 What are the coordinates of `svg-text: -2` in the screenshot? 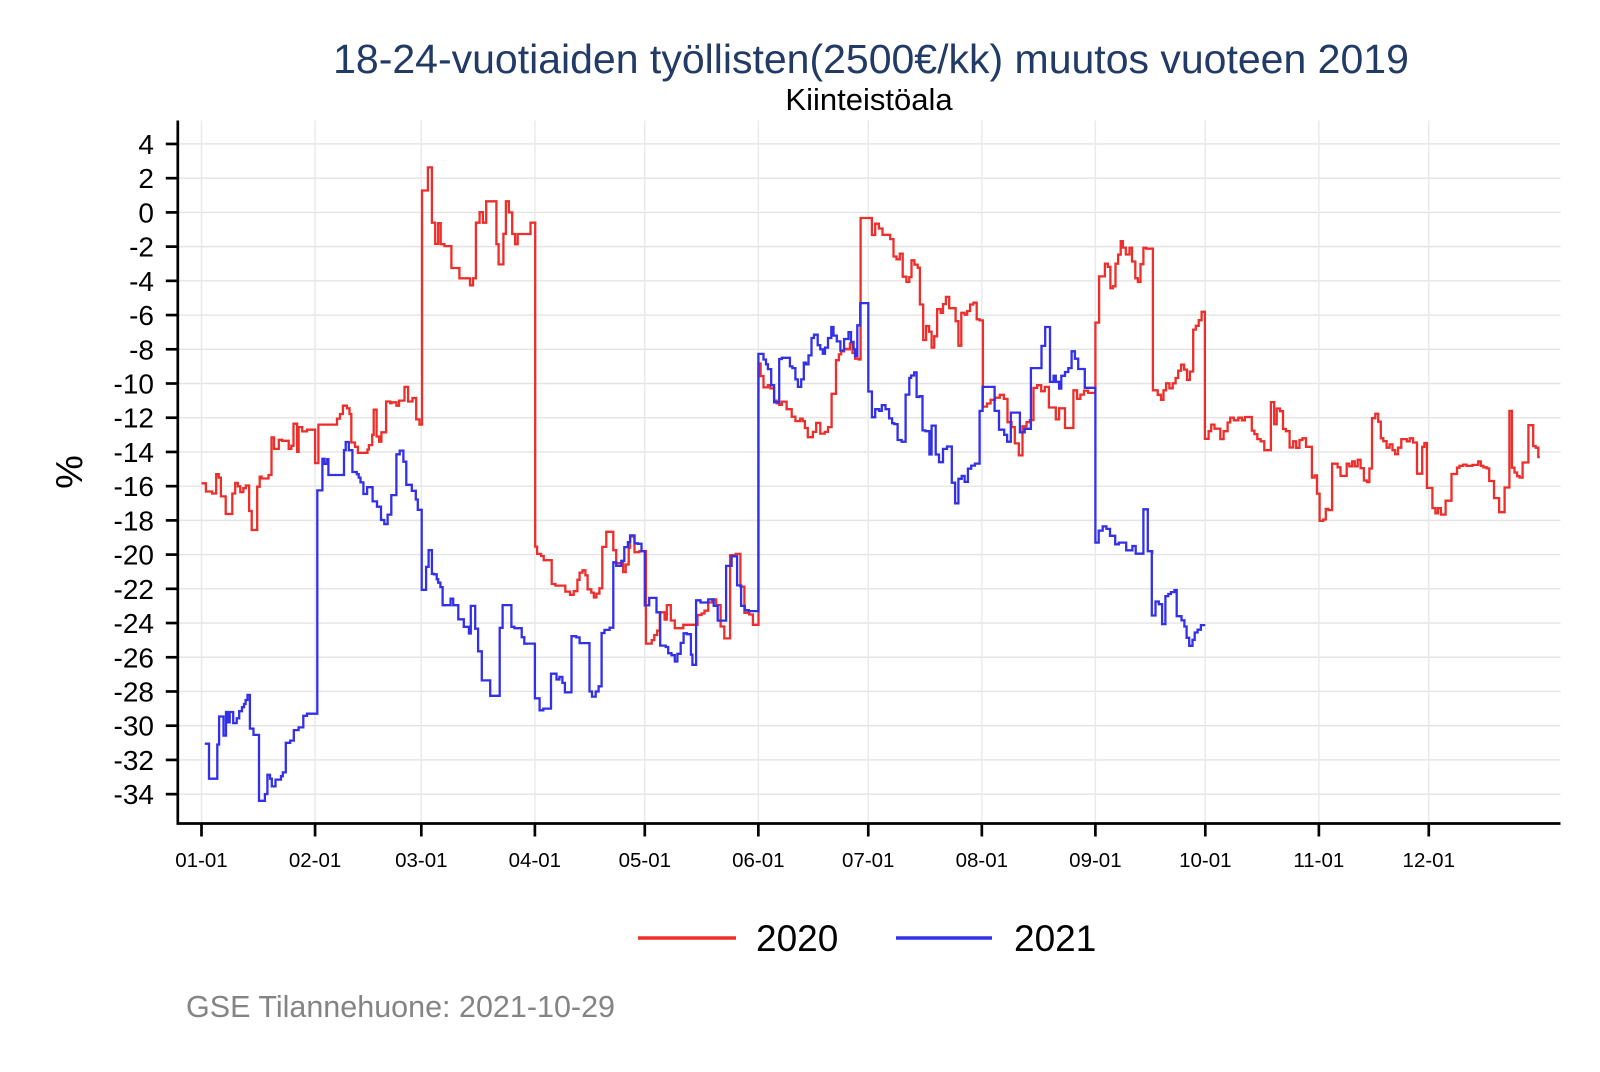 It's located at (141, 247).